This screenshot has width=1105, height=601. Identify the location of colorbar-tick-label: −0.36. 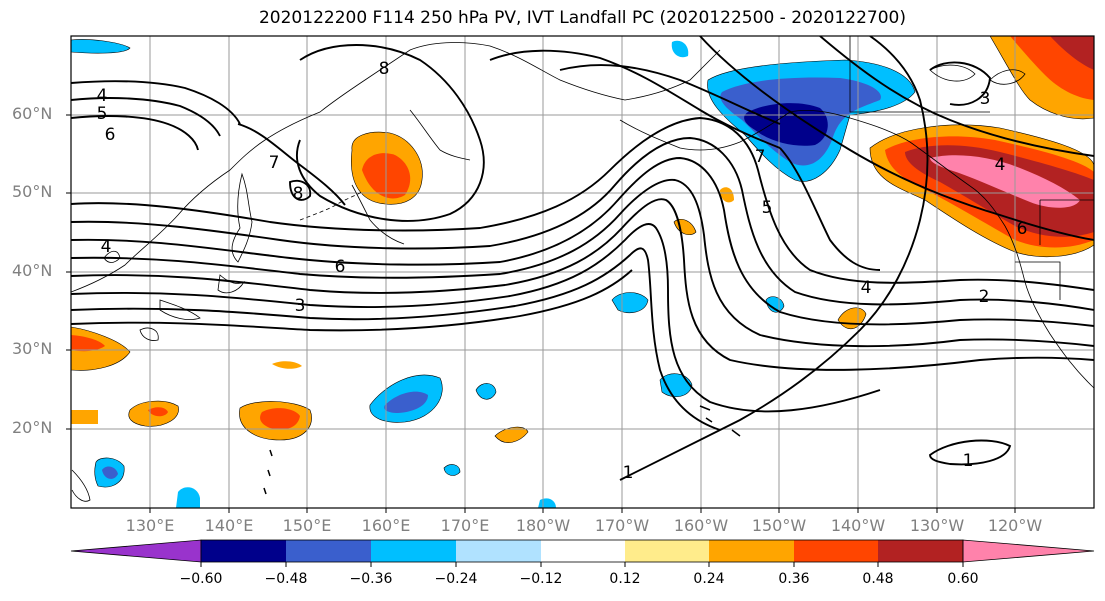
(371, 579).